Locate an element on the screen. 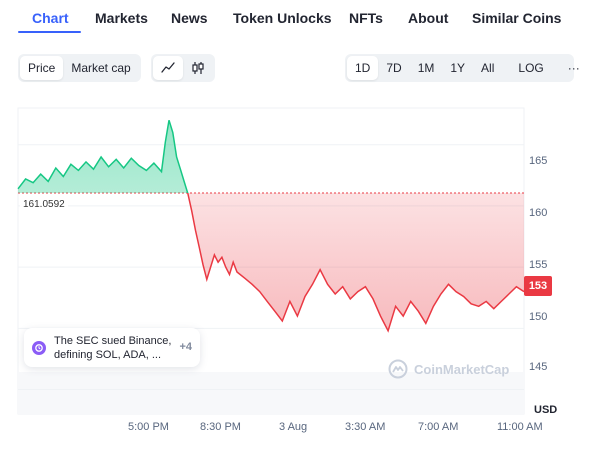 This screenshot has height=460, width=592. active-tab-indicator is located at coordinates (49, 32).